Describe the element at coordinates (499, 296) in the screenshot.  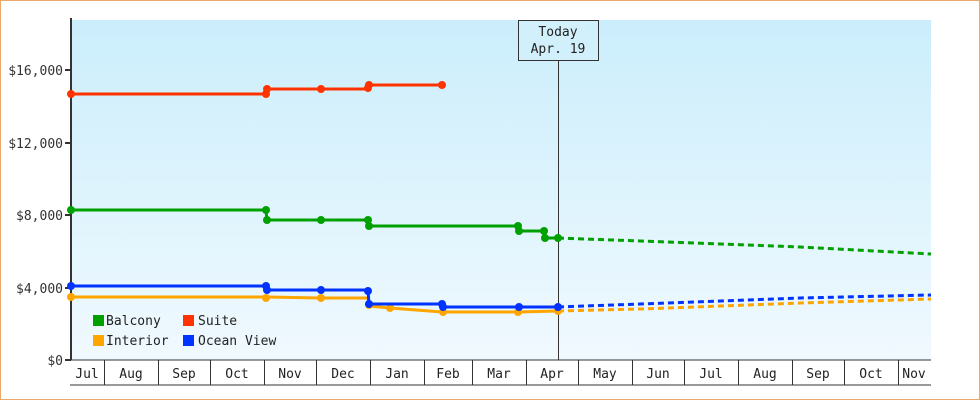
I see `series-ocean-view` at that location.